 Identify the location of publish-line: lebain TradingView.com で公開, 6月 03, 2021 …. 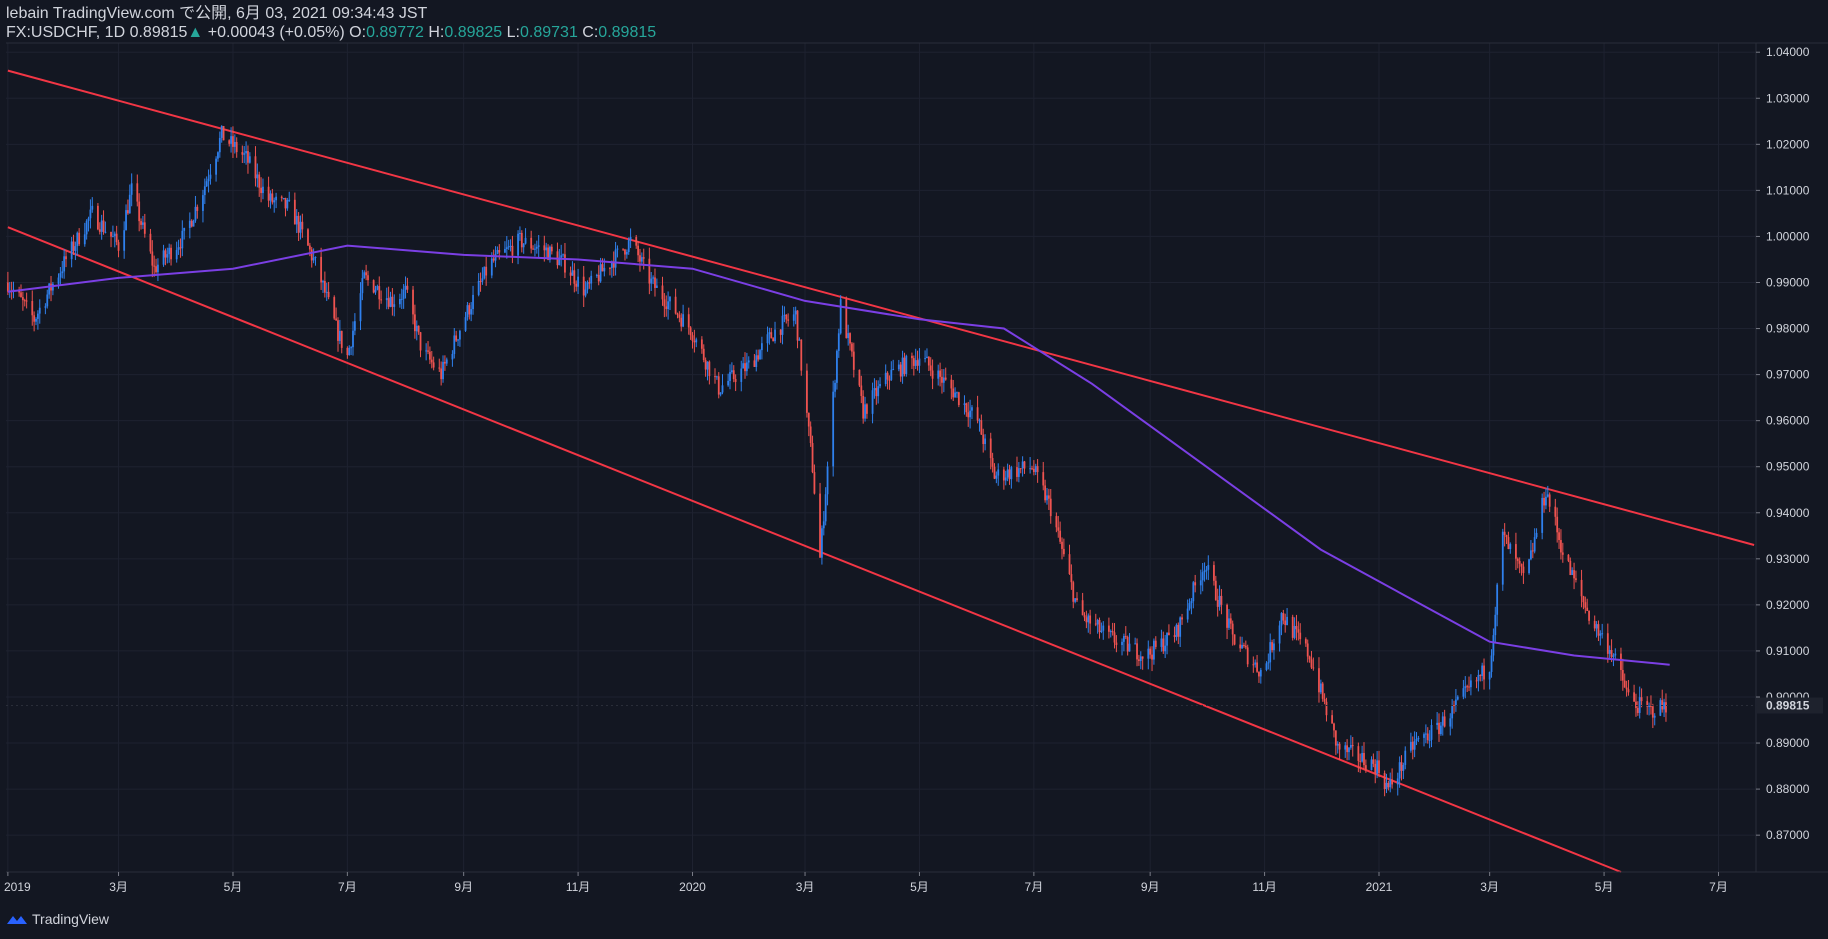
(217, 13).